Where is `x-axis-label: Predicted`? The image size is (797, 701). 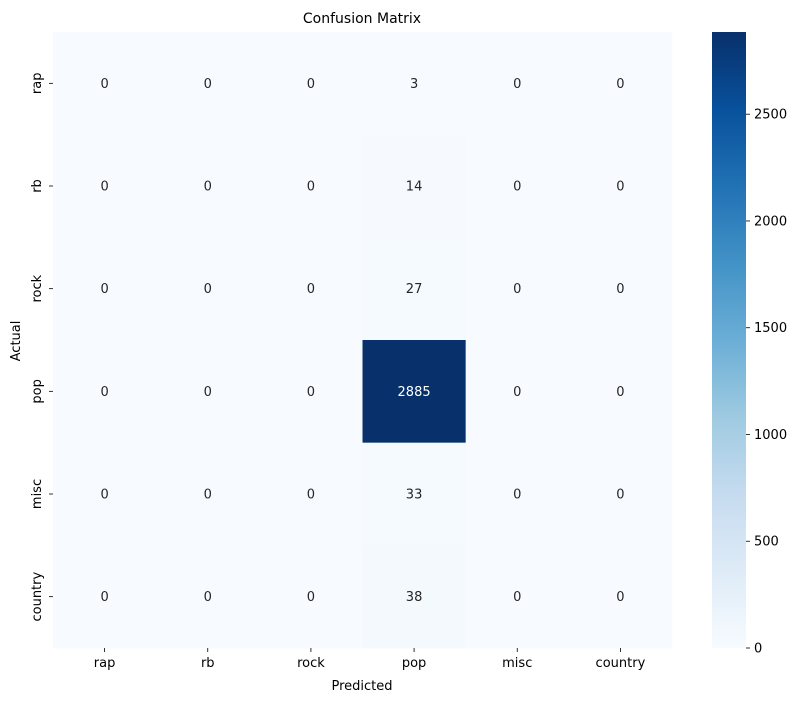
x-axis-label: Predicted is located at coordinates (361, 686).